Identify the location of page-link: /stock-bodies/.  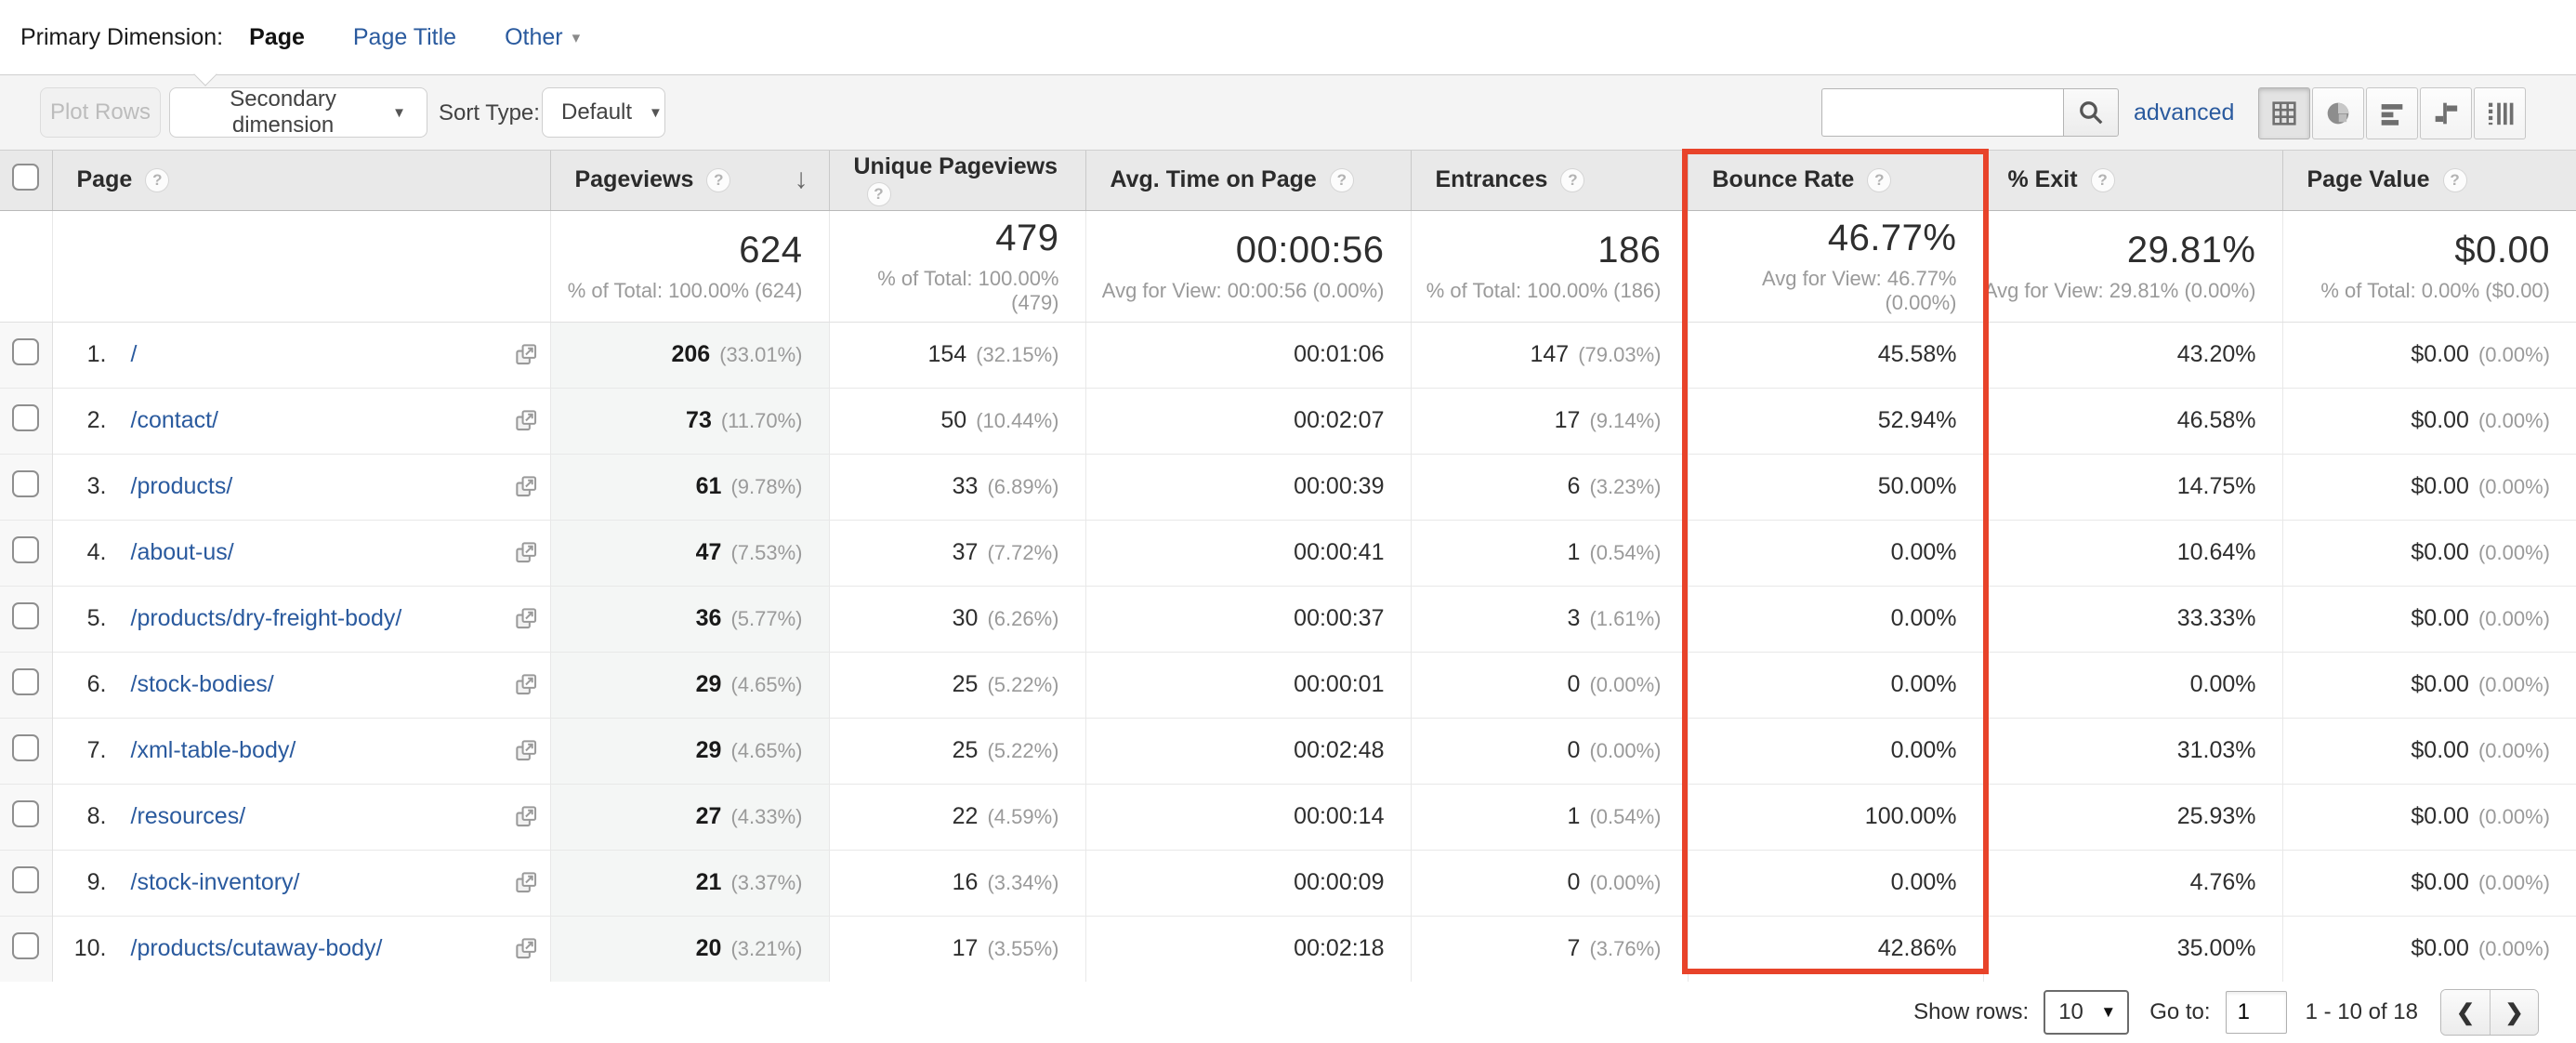
(202, 684).